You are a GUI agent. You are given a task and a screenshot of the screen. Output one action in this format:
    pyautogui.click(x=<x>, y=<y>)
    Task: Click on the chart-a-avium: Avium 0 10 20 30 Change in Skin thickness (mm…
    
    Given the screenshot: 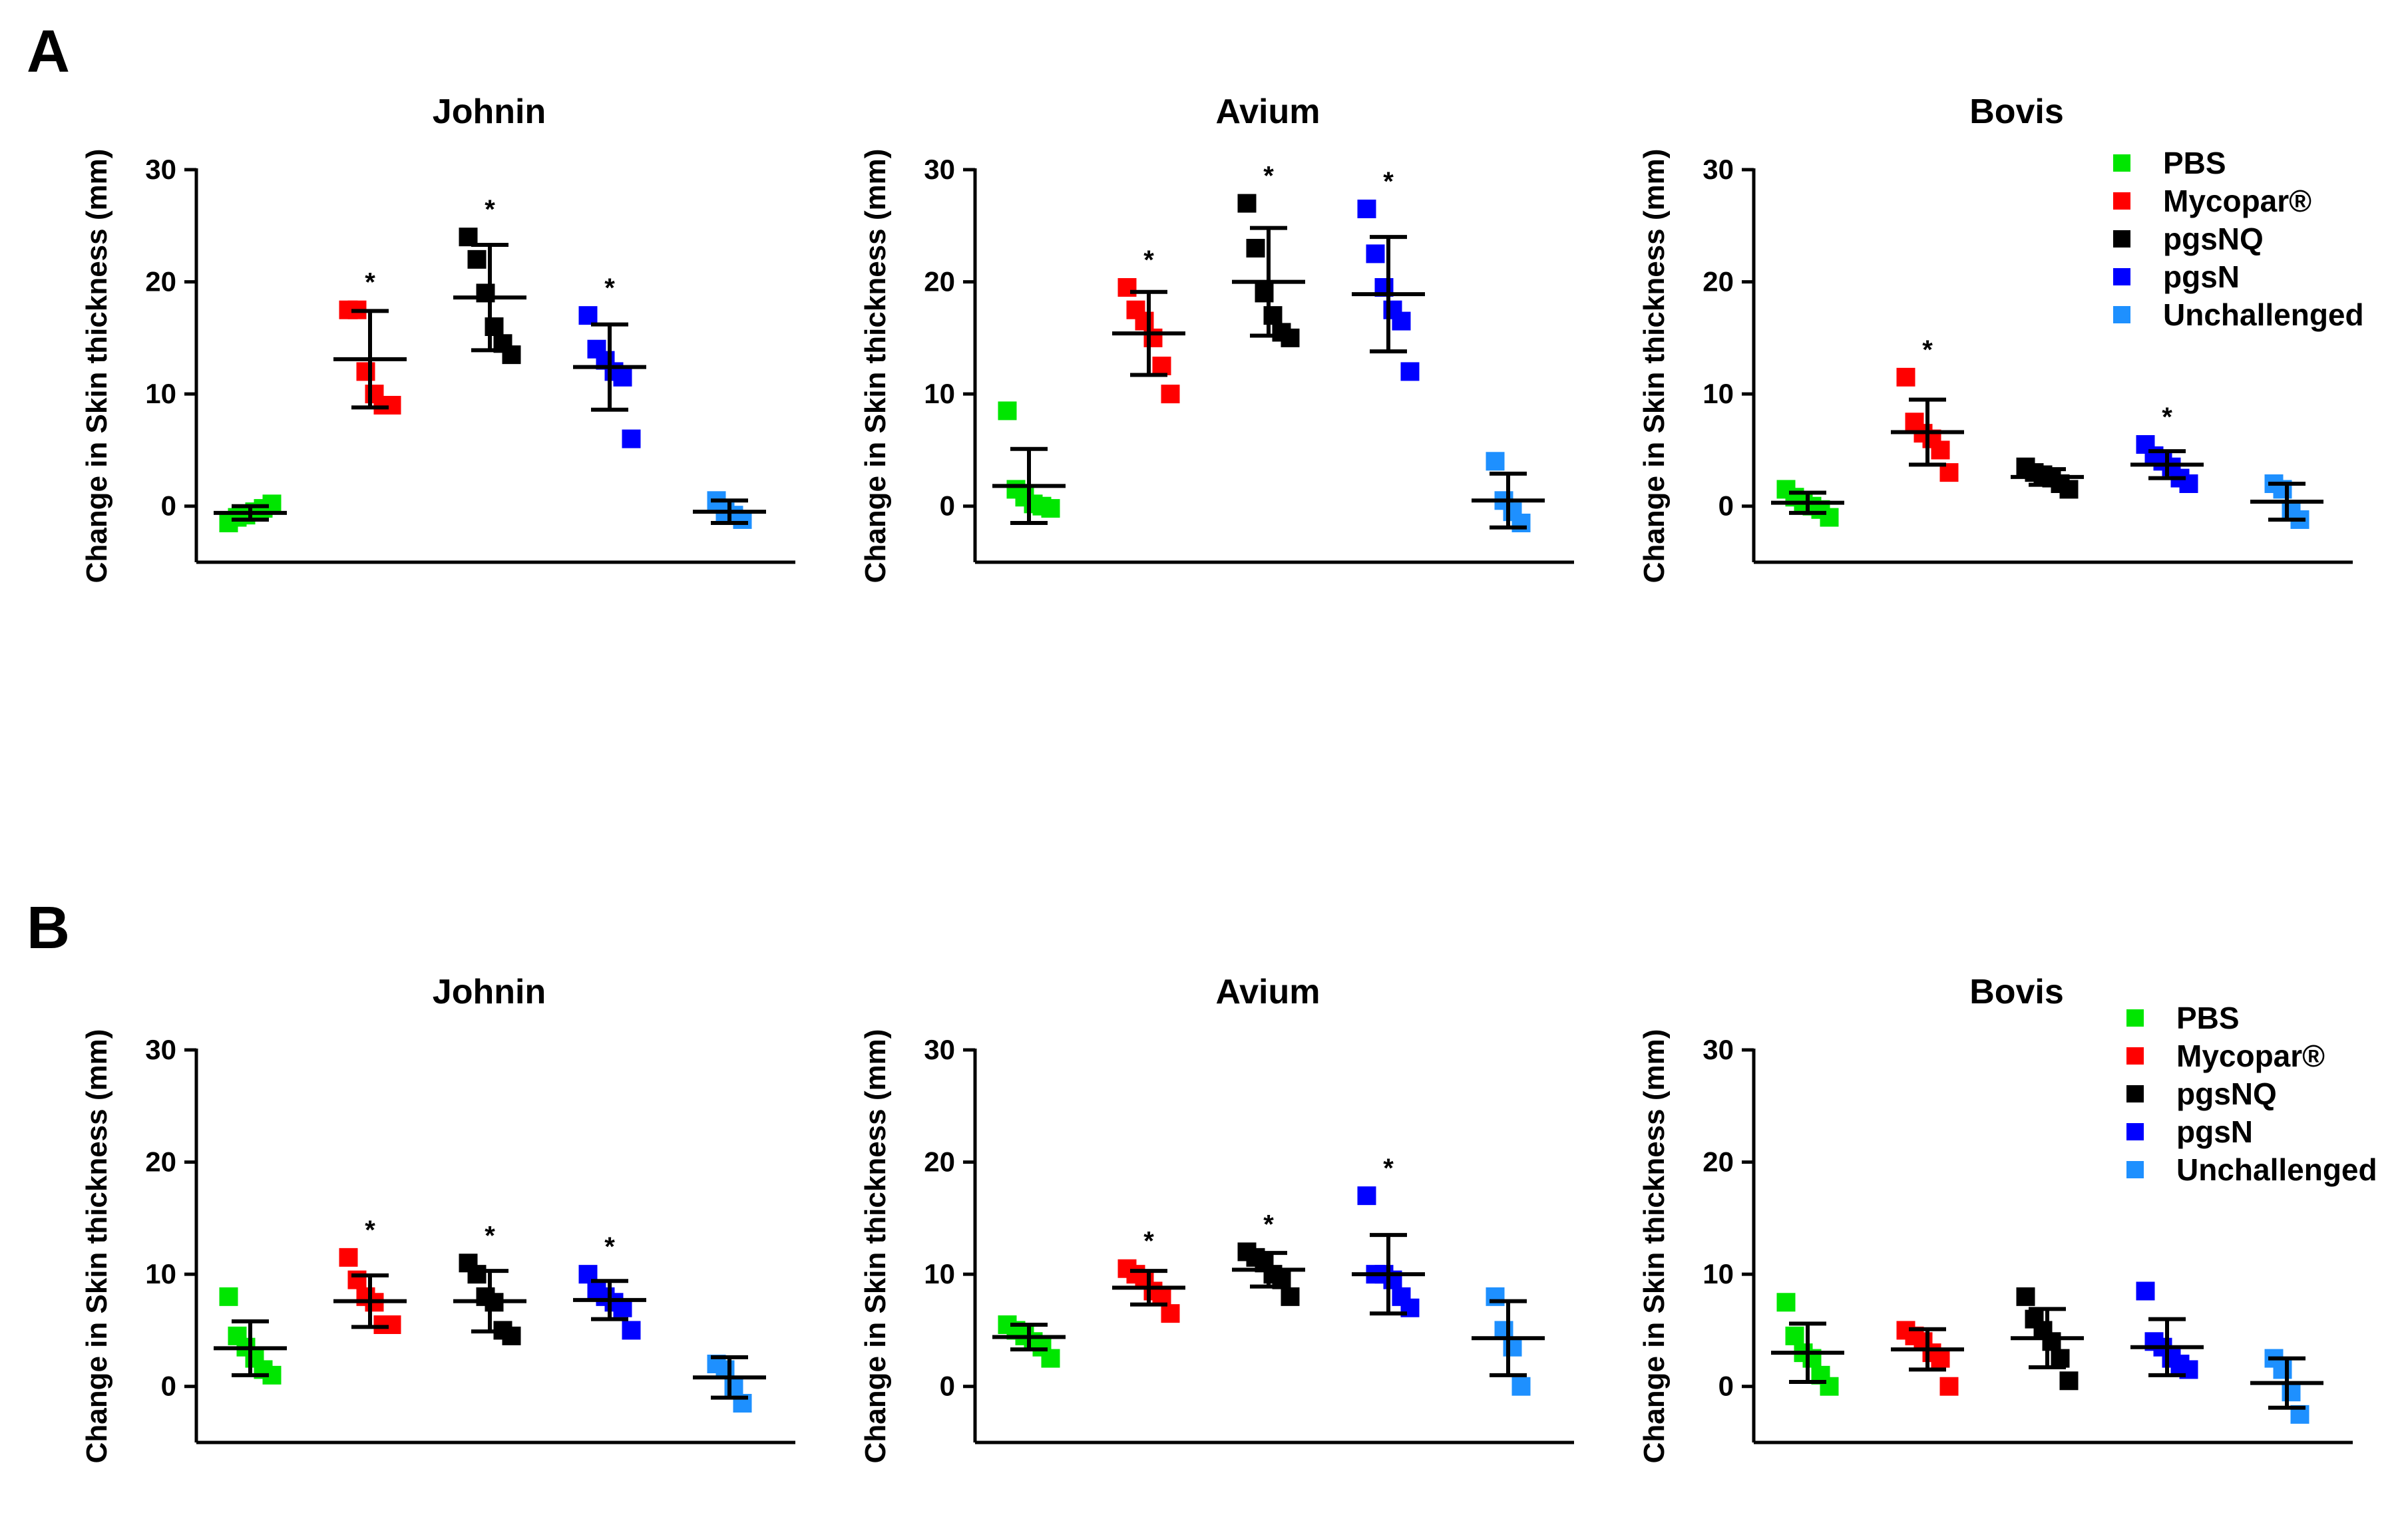 What is the action you would take?
    pyautogui.click(x=1216, y=337)
    